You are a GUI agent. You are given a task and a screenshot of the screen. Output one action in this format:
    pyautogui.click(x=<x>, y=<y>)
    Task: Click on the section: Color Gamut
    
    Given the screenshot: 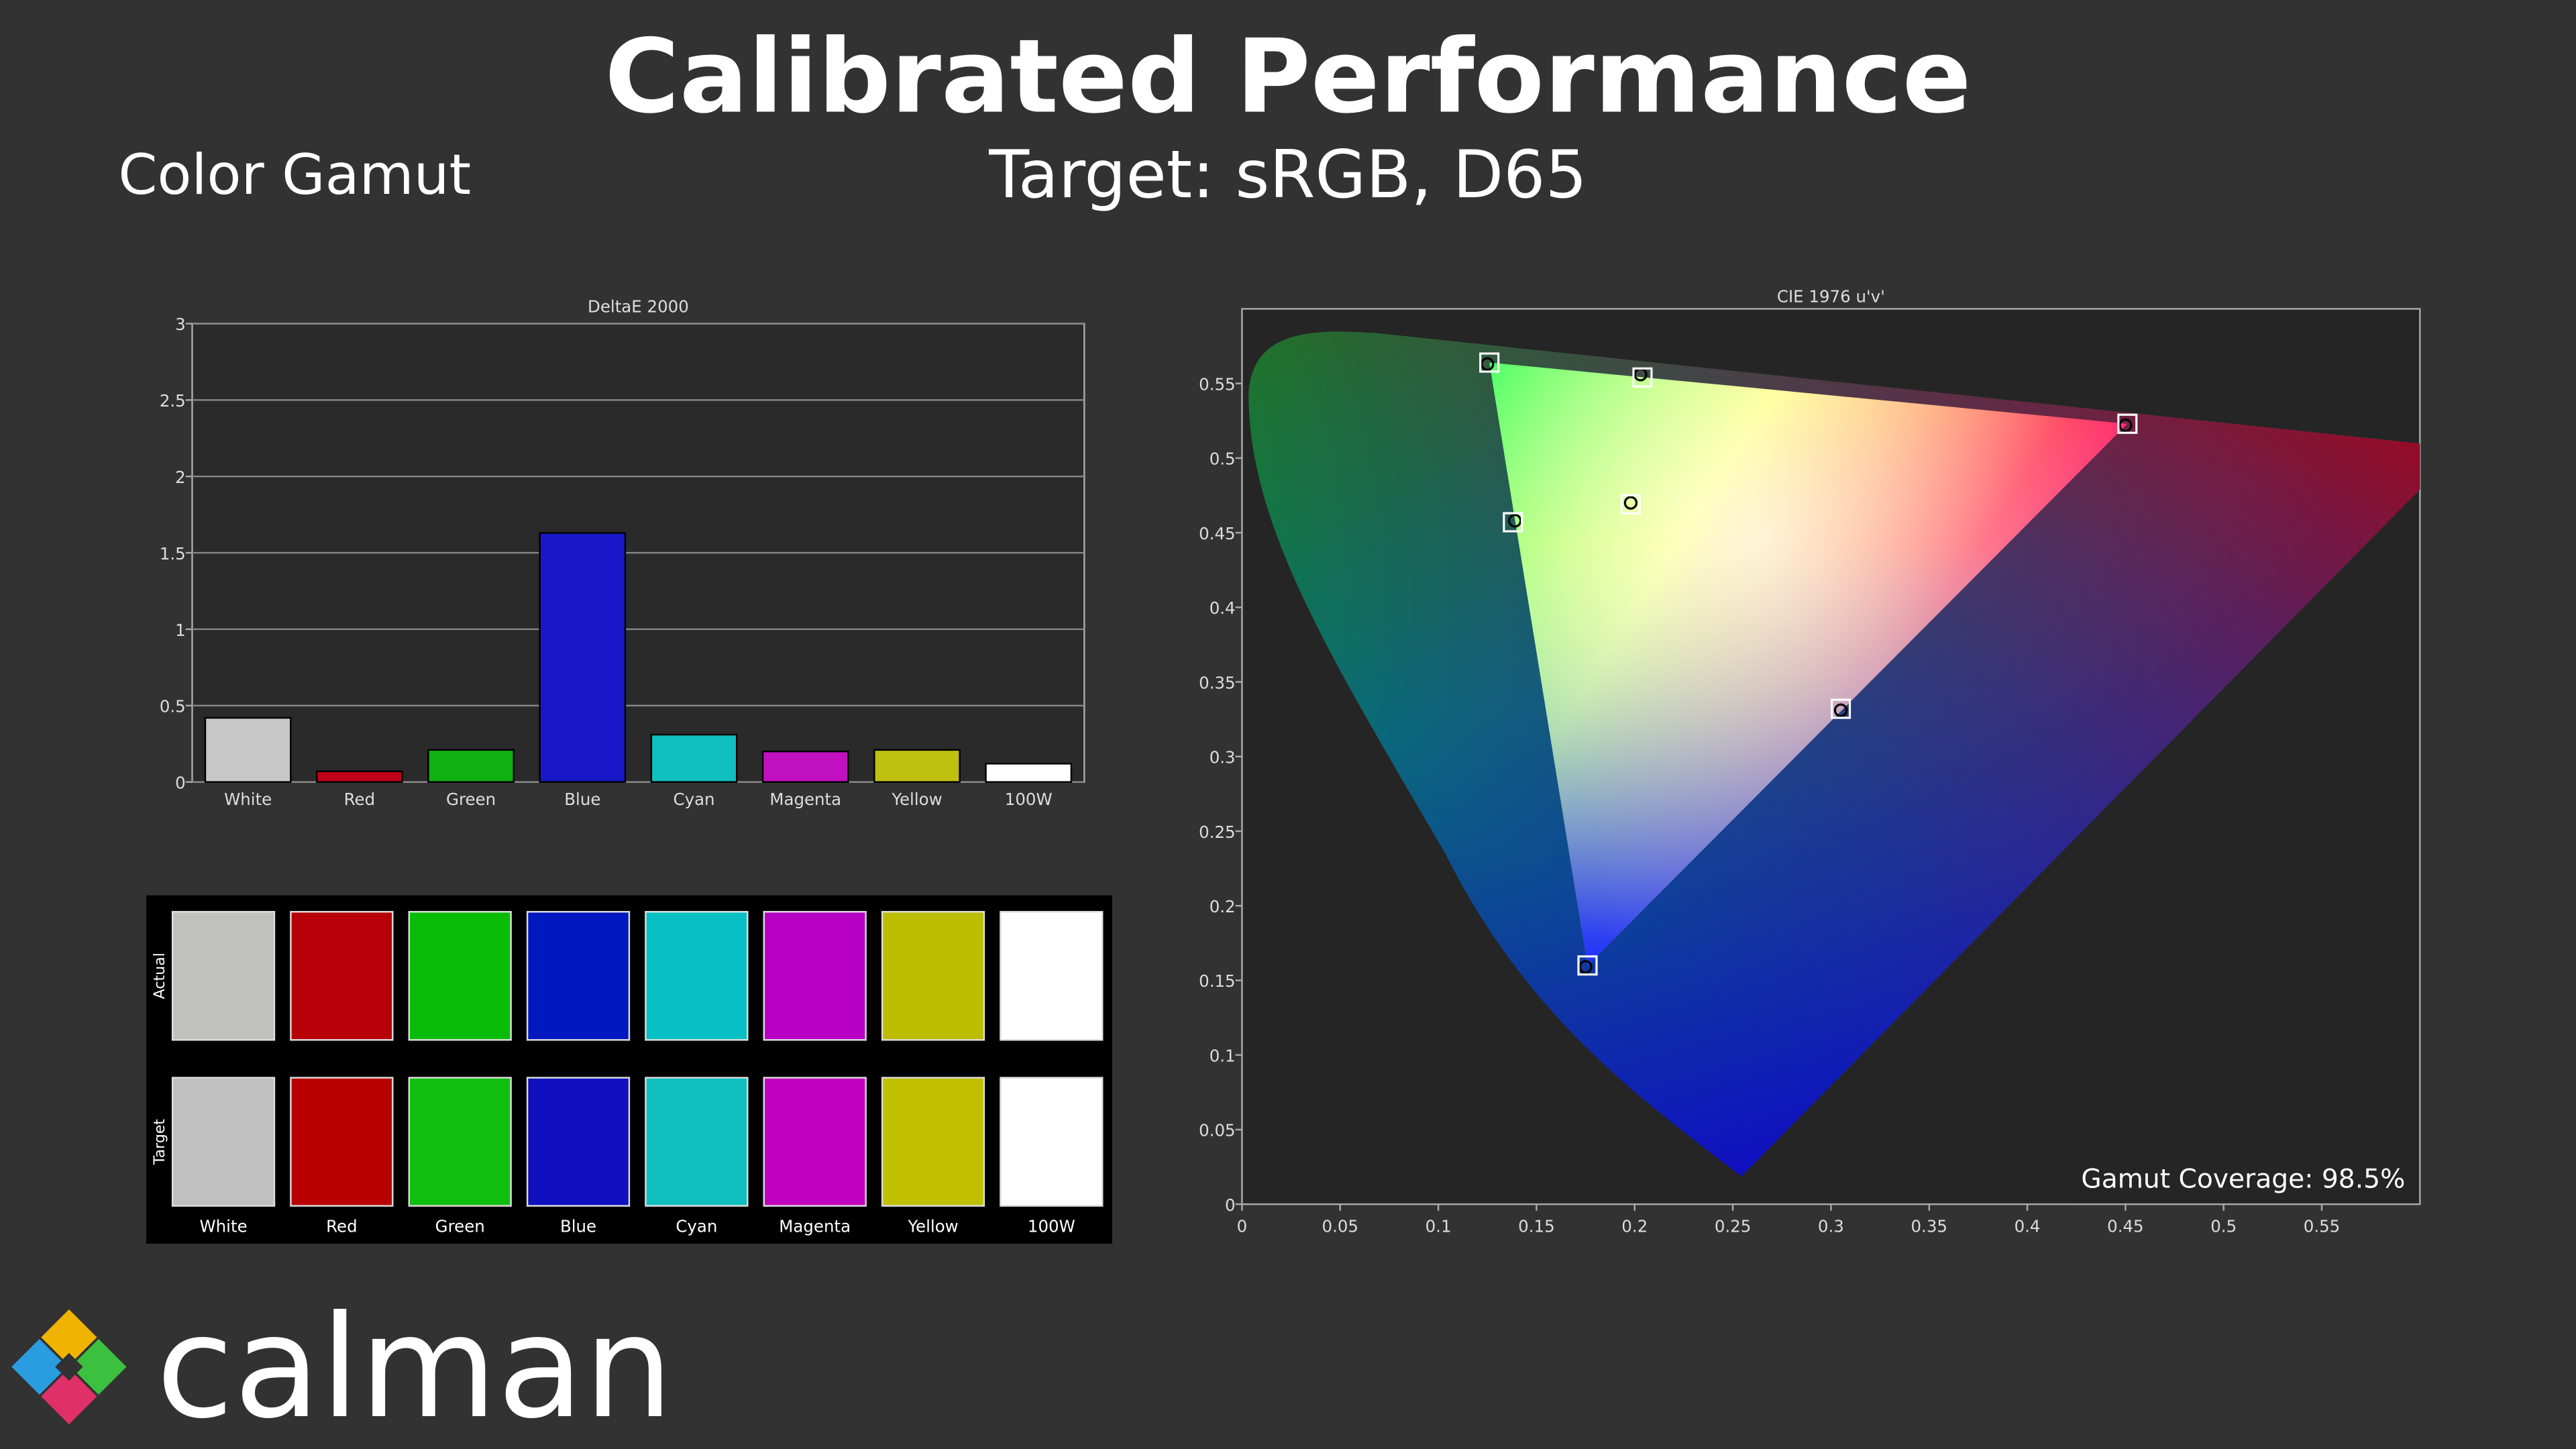 What is the action you would take?
    pyautogui.click(x=294, y=174)
    